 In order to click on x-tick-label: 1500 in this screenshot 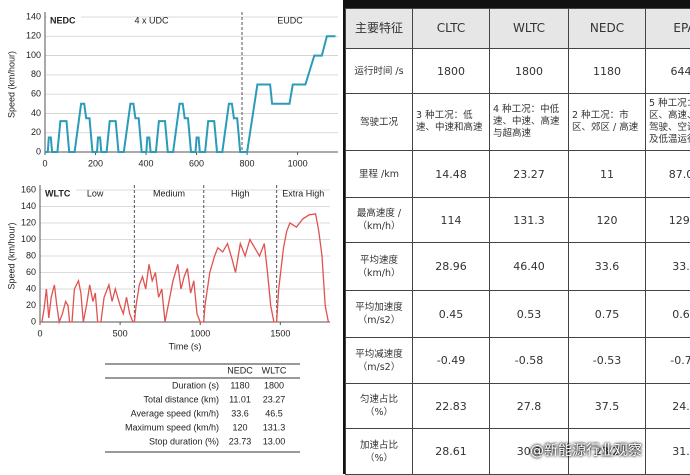, I will do `click(280, 333)`.